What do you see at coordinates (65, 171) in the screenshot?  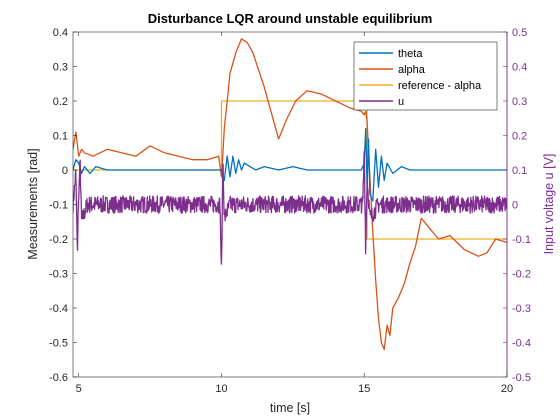 I see `y-left-tick-label: 0` at bounding box center [65, 171].